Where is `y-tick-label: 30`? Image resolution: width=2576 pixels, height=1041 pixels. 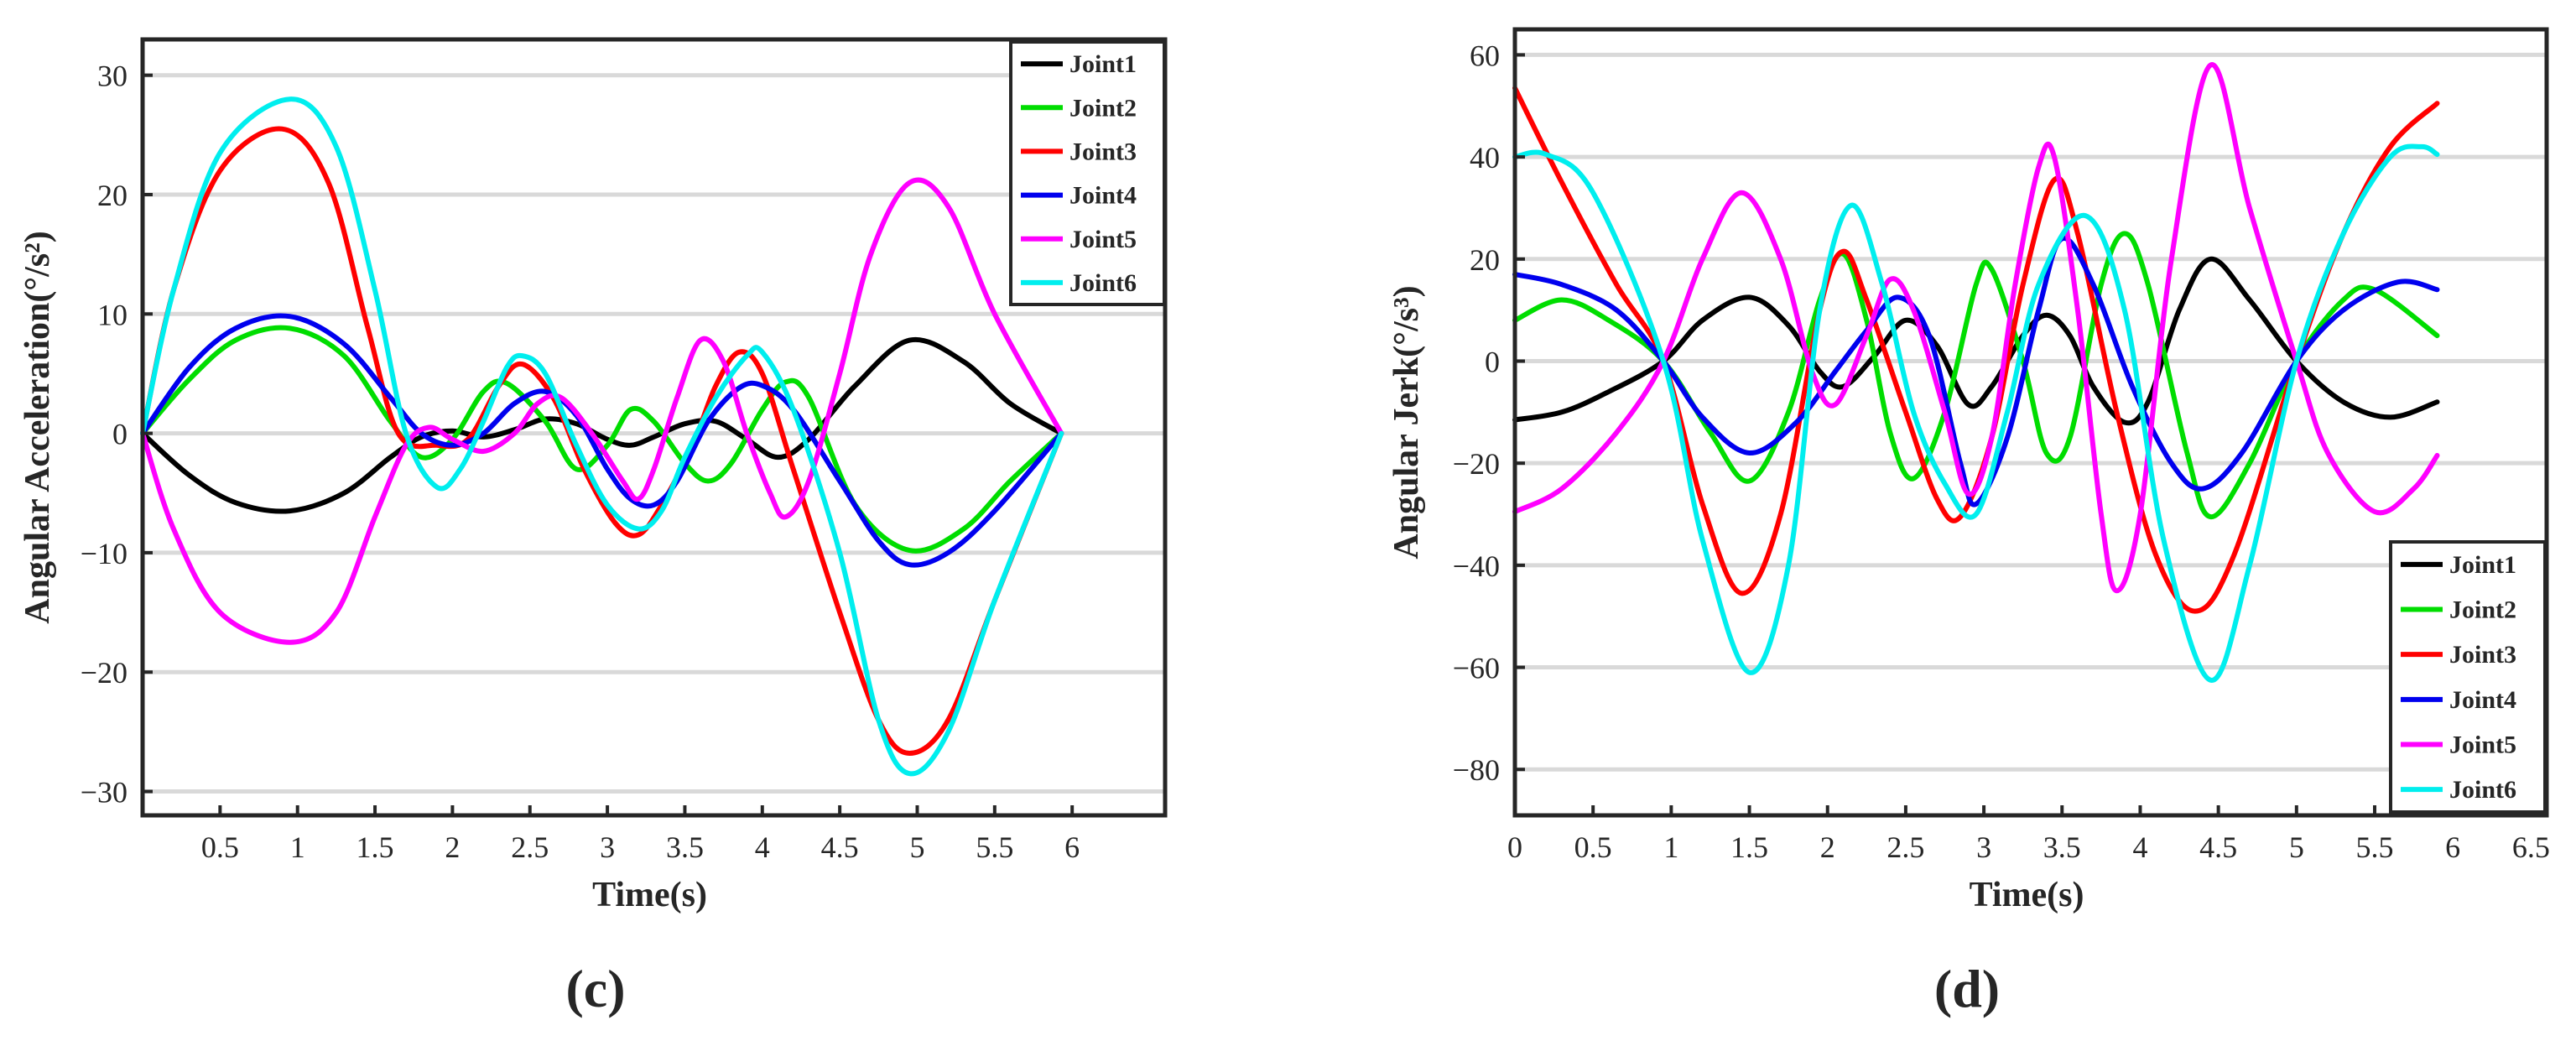
y-tick-label: 30 is located at coordinates (112, 76).